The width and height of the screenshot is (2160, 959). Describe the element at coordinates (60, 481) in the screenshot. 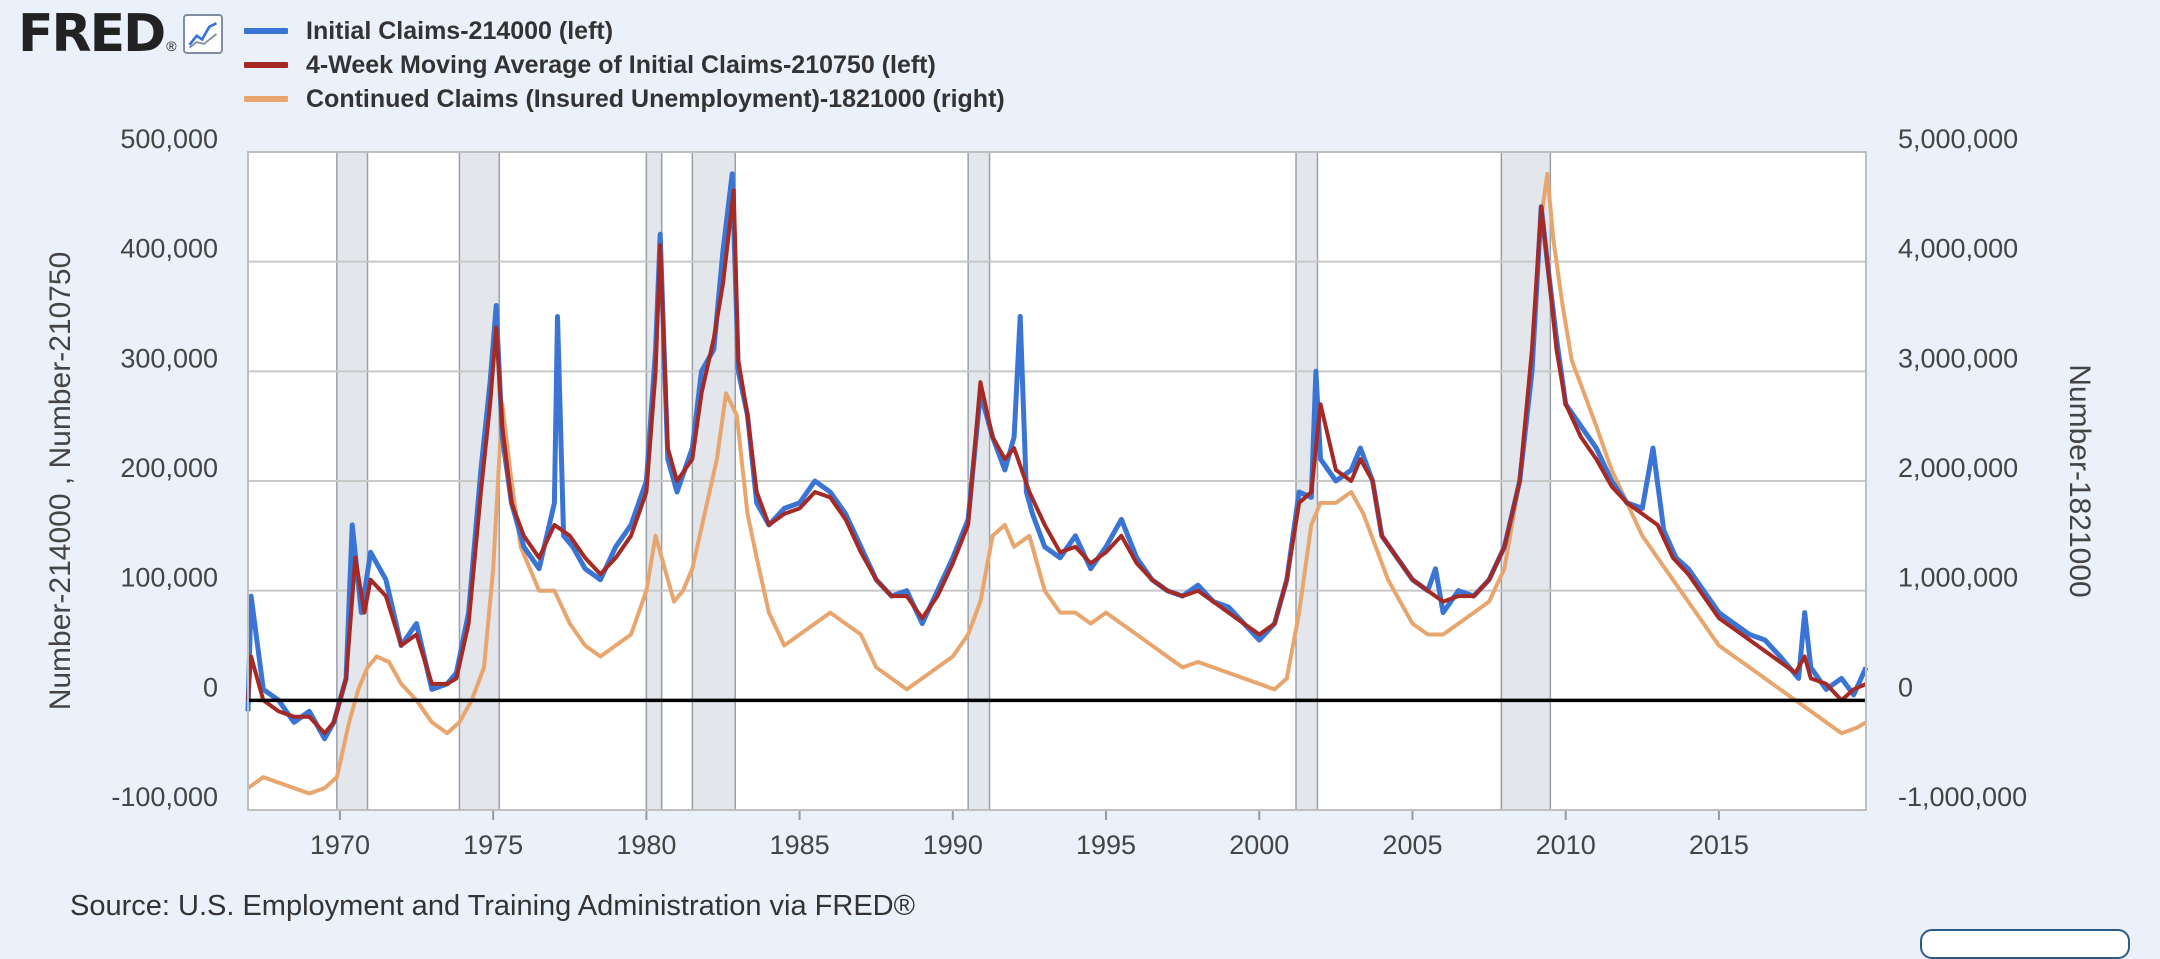

I see `y-left-axis-title: Number-214000 , Number-210750` at that location.